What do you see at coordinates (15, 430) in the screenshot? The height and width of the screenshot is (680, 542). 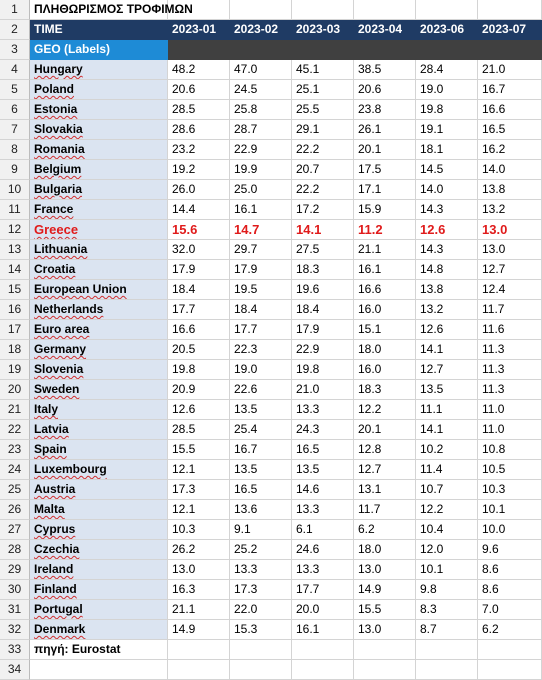 I see `row-header: 22` at bounding box center [15, 430].